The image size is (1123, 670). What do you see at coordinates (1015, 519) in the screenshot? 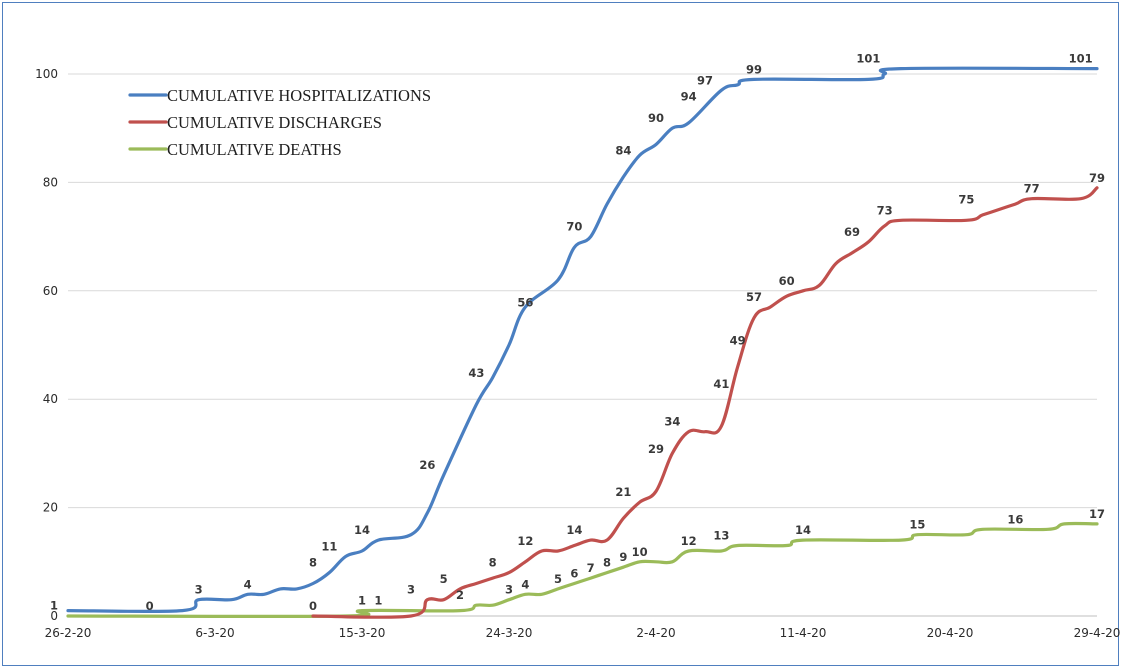
I see `data-label: 16` at bounding box center [1015, 519].